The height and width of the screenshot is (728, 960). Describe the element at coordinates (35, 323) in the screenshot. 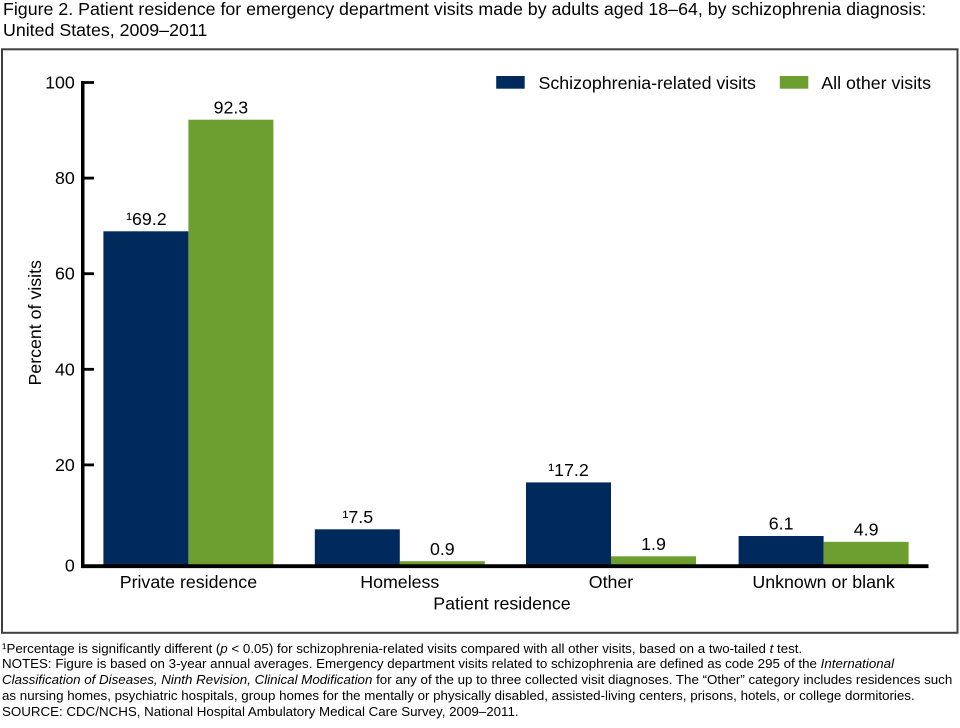

I see `svg-text: Percent of visits` at that location.